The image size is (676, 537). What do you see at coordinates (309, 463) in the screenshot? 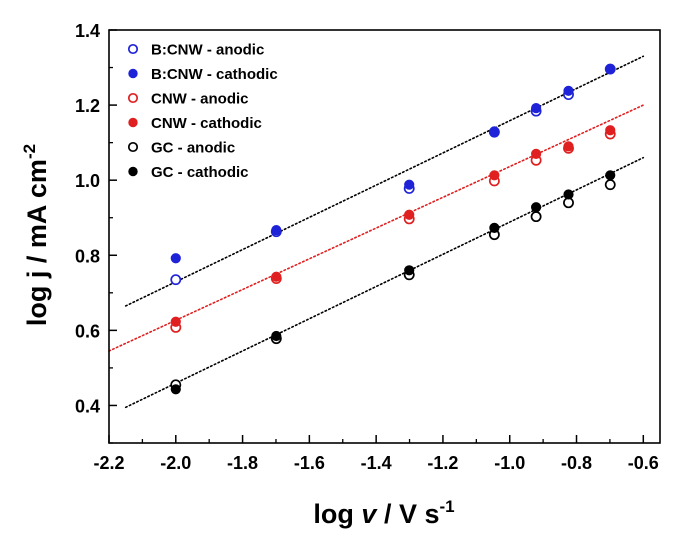
I see `x-tick-label: -1.6` at bounding box center [309, 463].